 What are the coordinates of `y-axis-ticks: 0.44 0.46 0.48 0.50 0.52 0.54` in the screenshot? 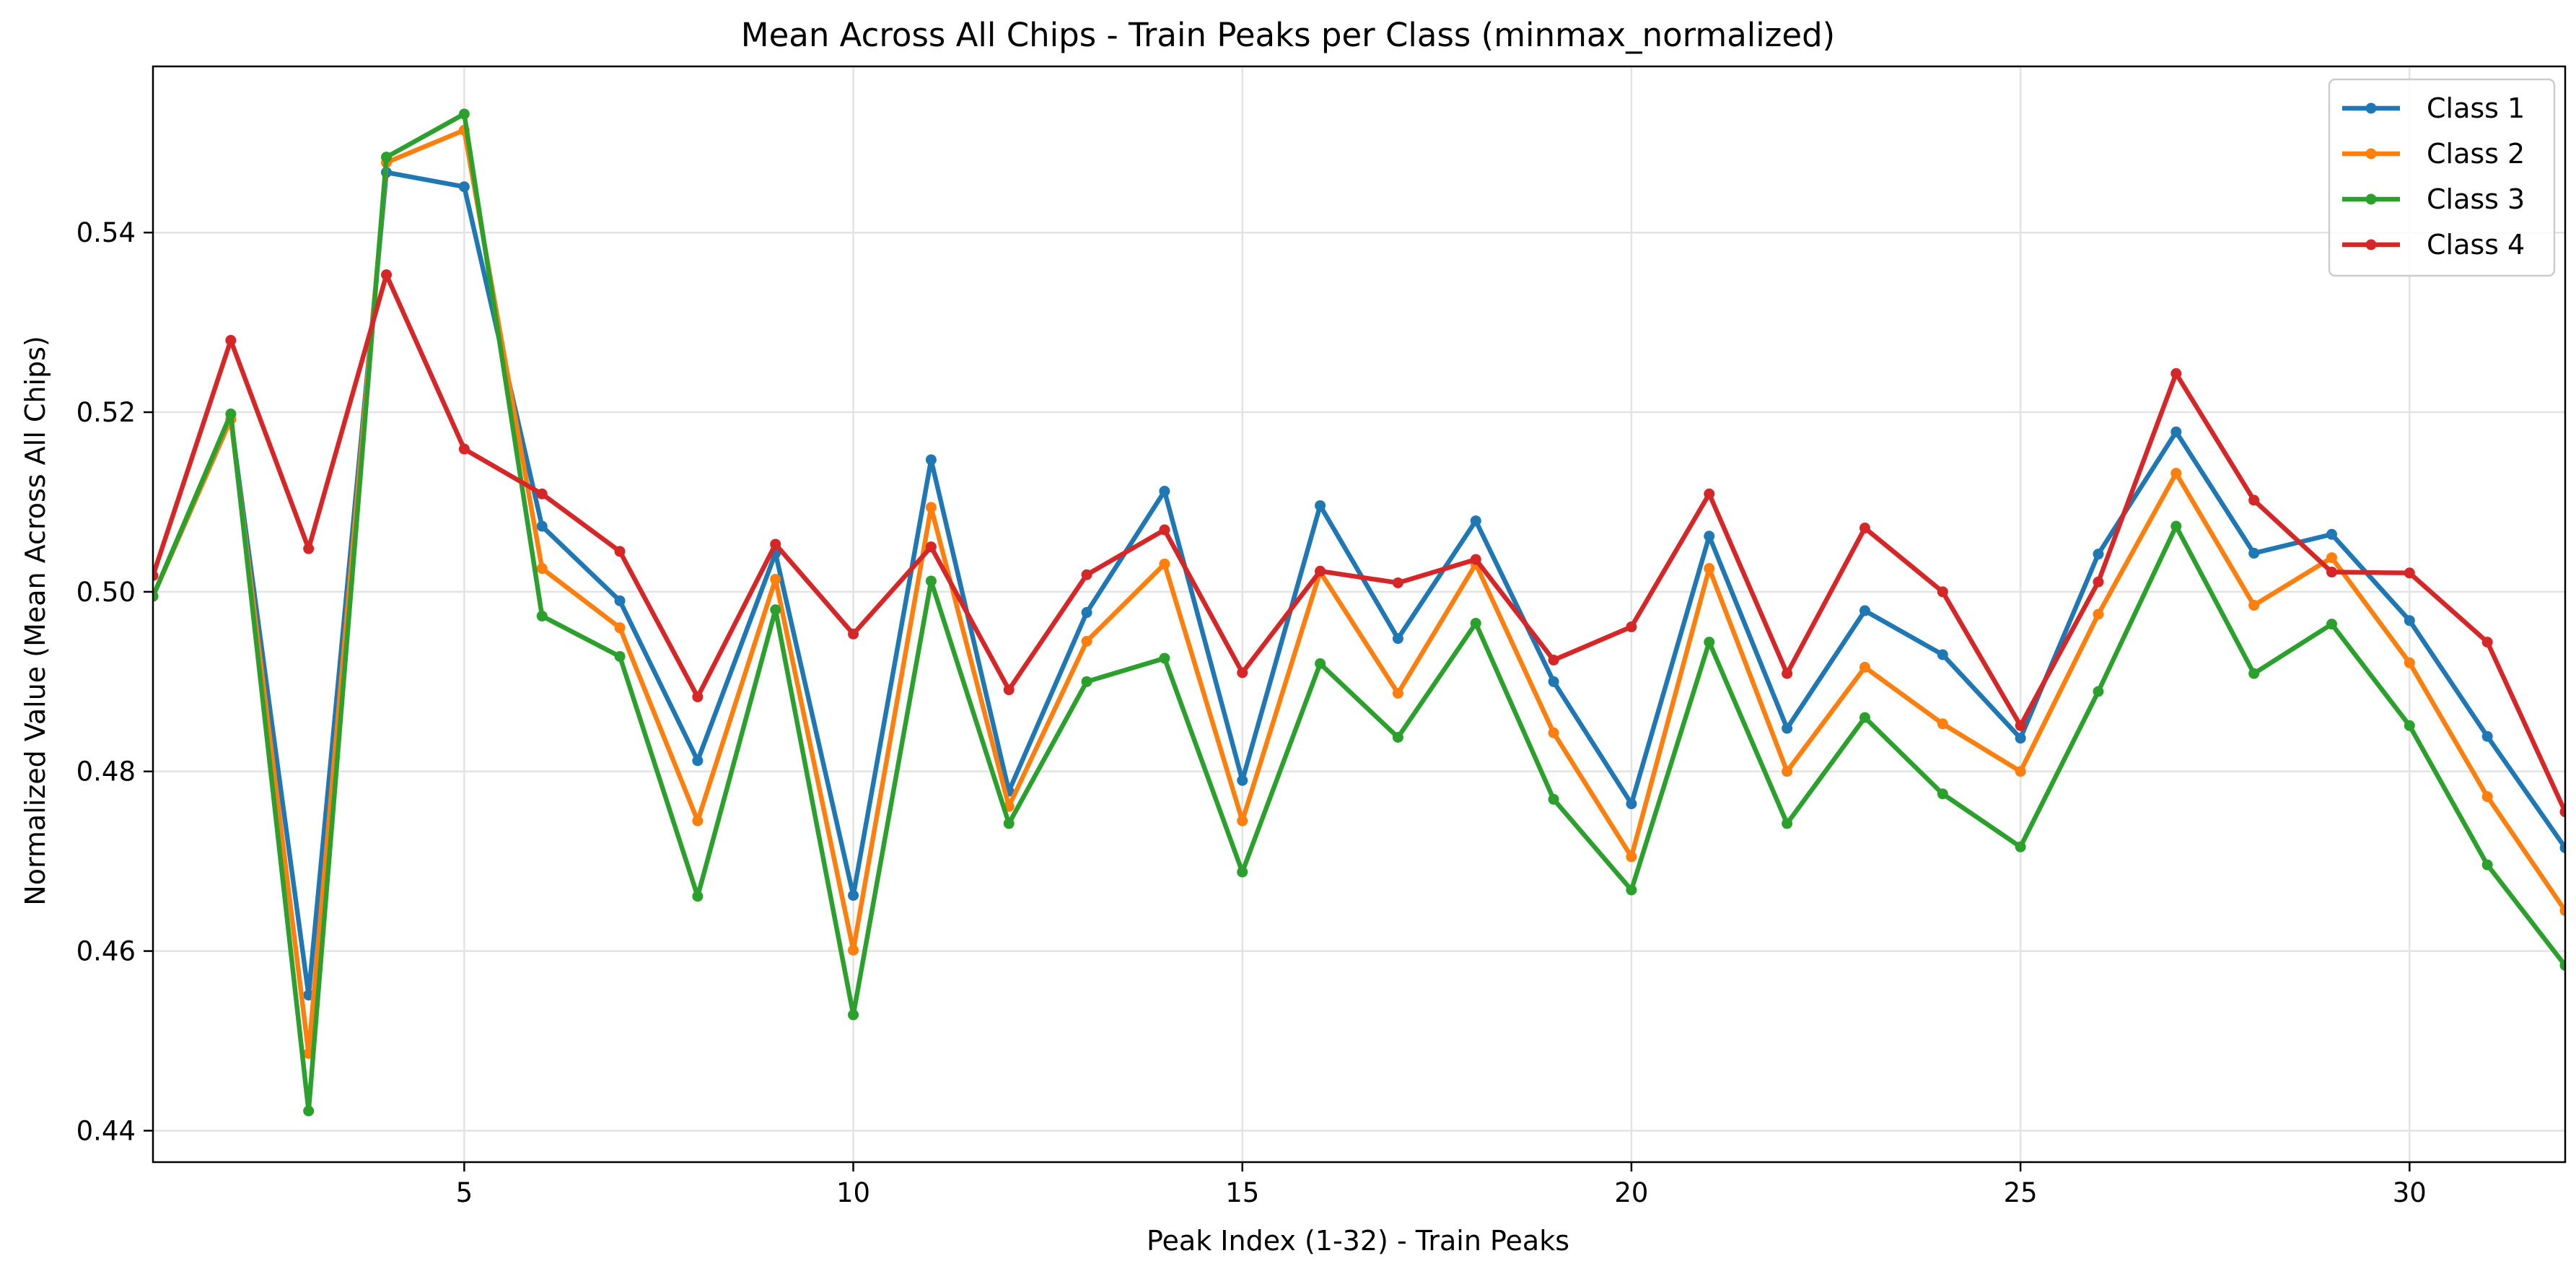 It's located at (114, 681).